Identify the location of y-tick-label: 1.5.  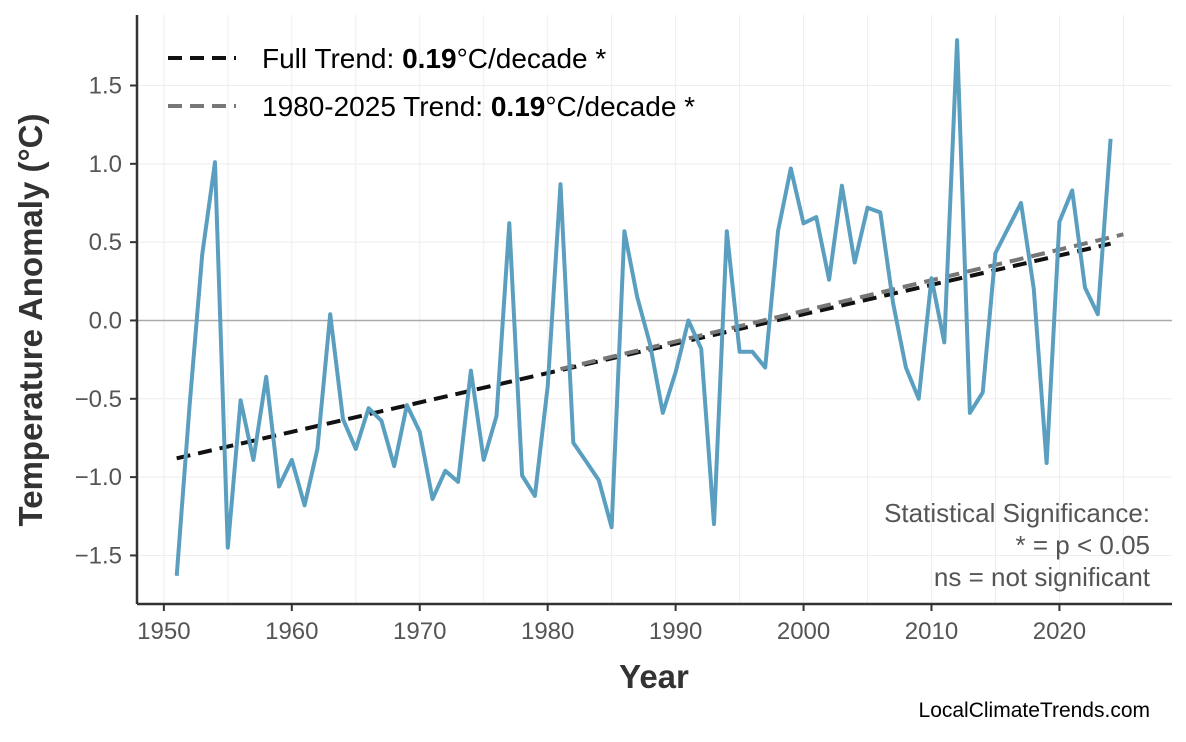
(105, 85).